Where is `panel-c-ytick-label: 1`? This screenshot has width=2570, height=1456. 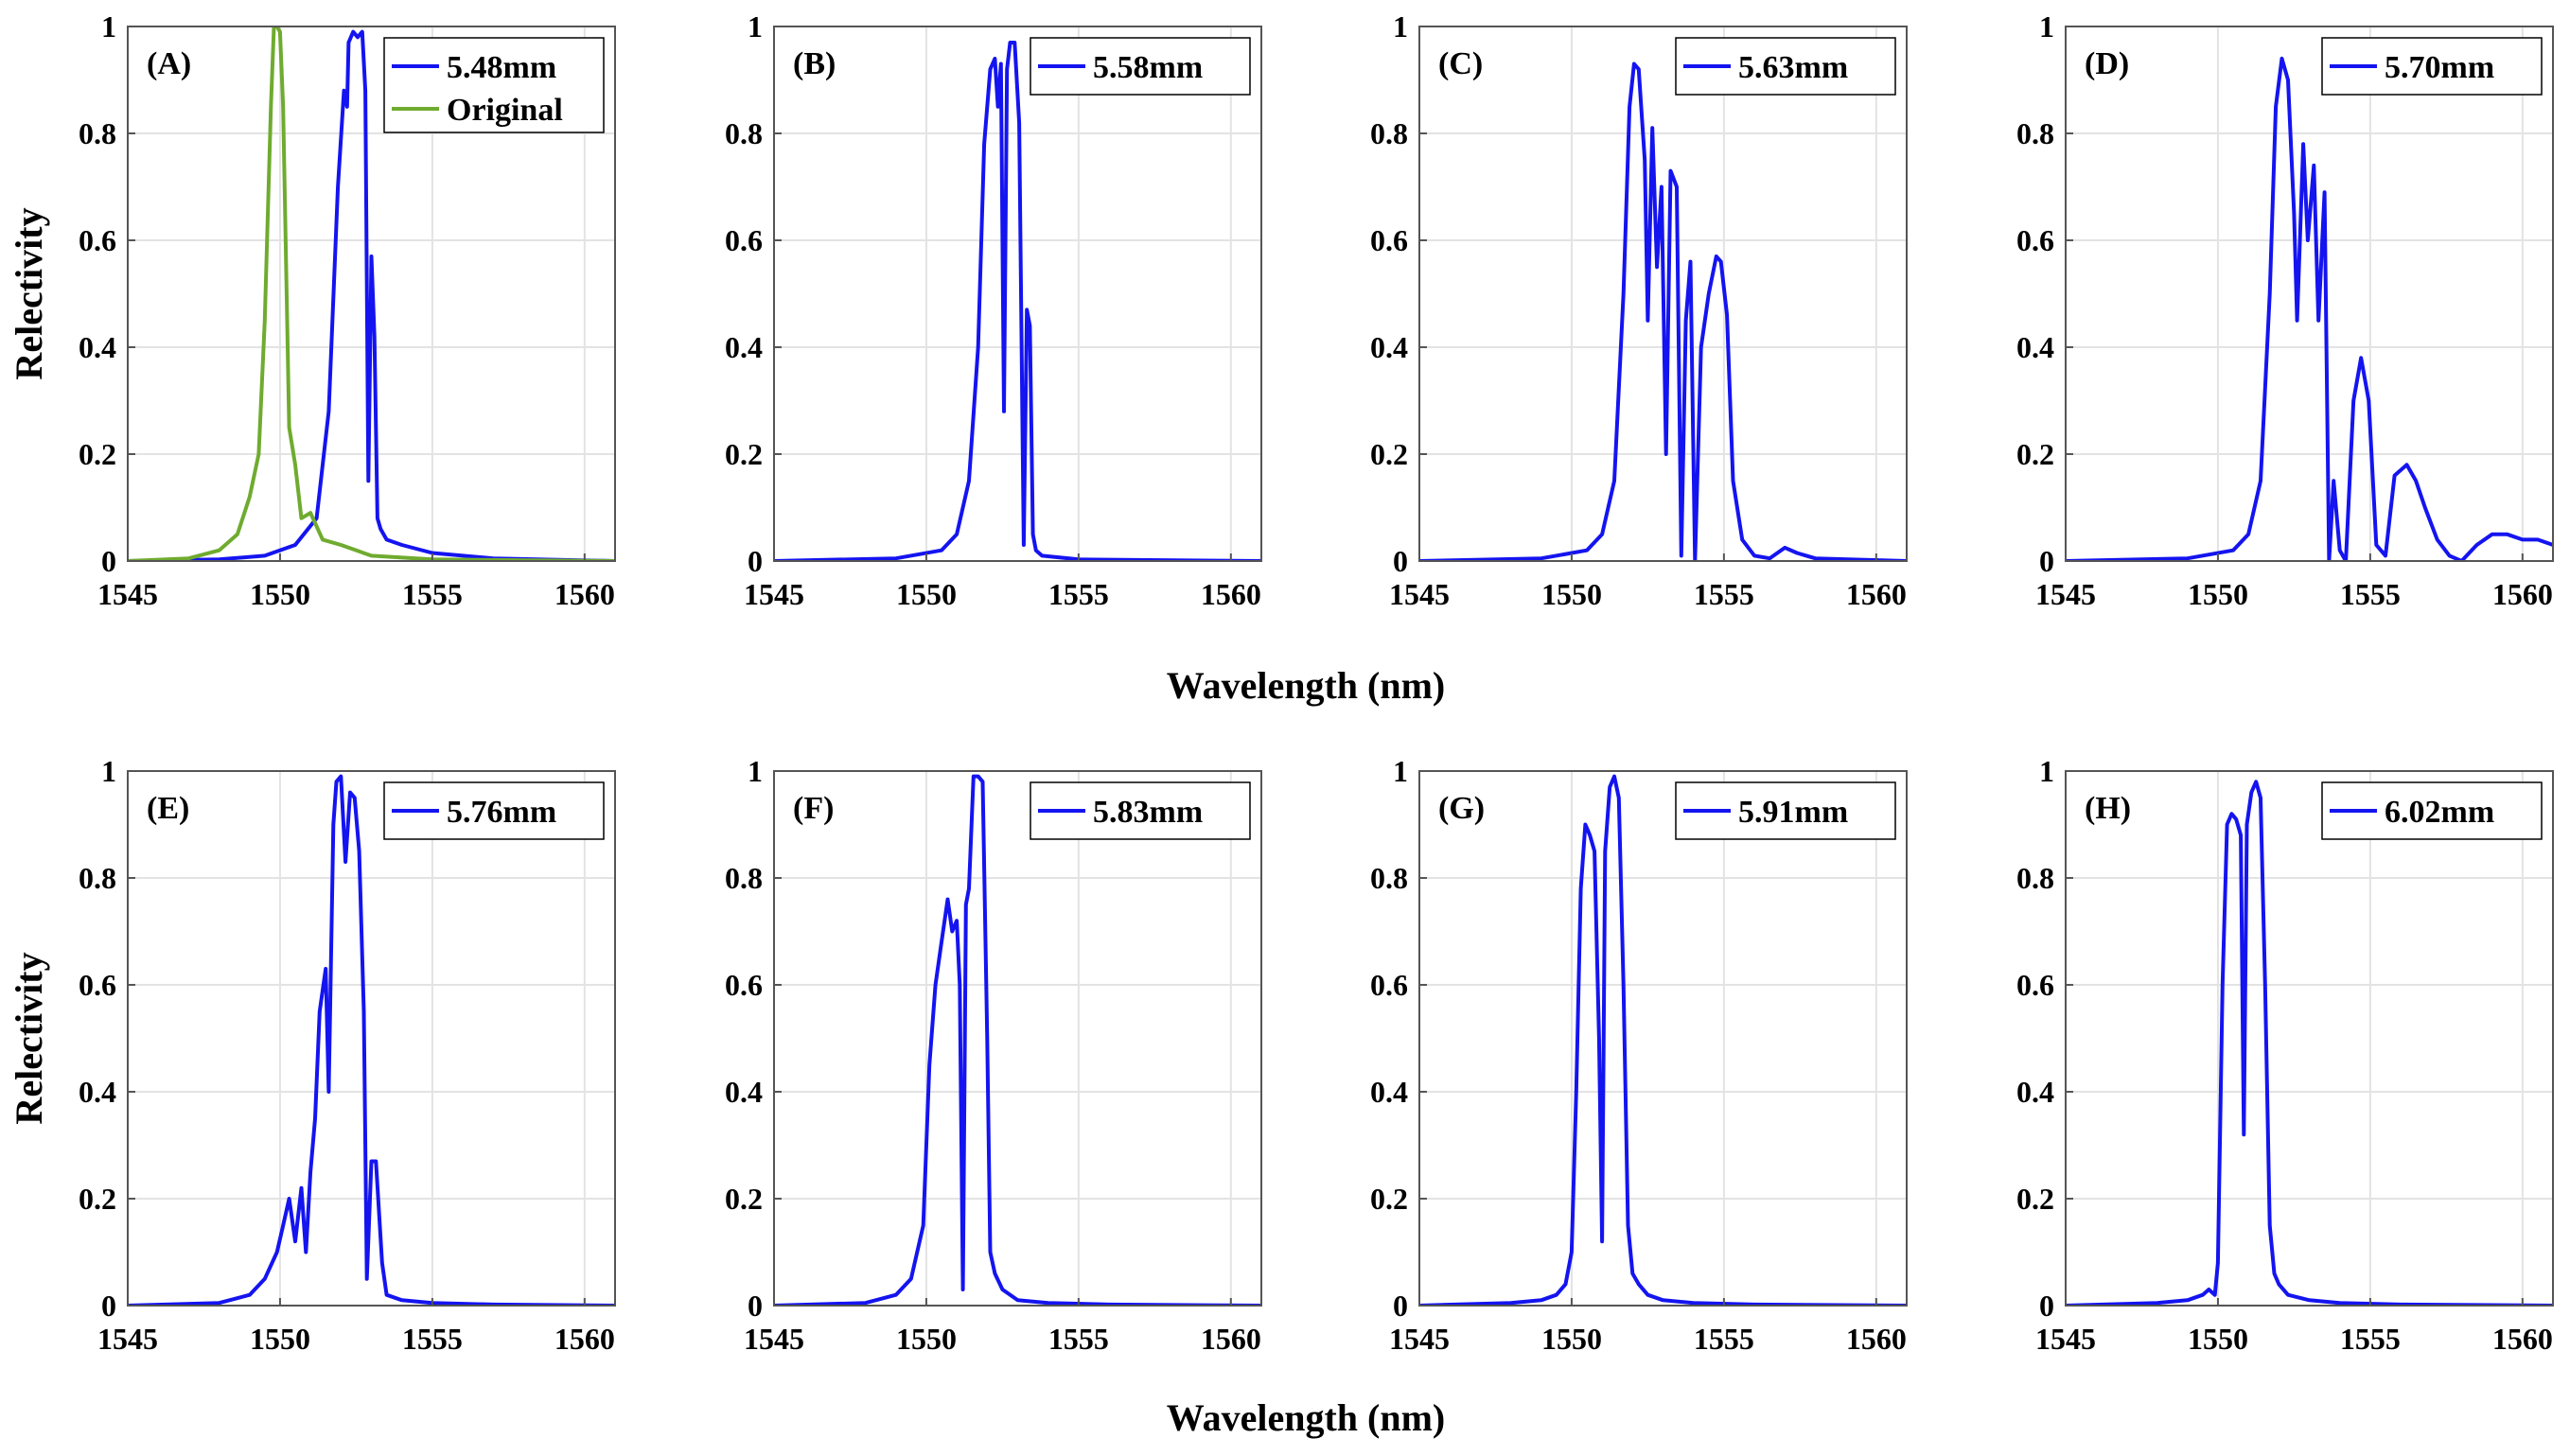
panel-c-ytick-label: 1 is located at coordinates (1400, 26).